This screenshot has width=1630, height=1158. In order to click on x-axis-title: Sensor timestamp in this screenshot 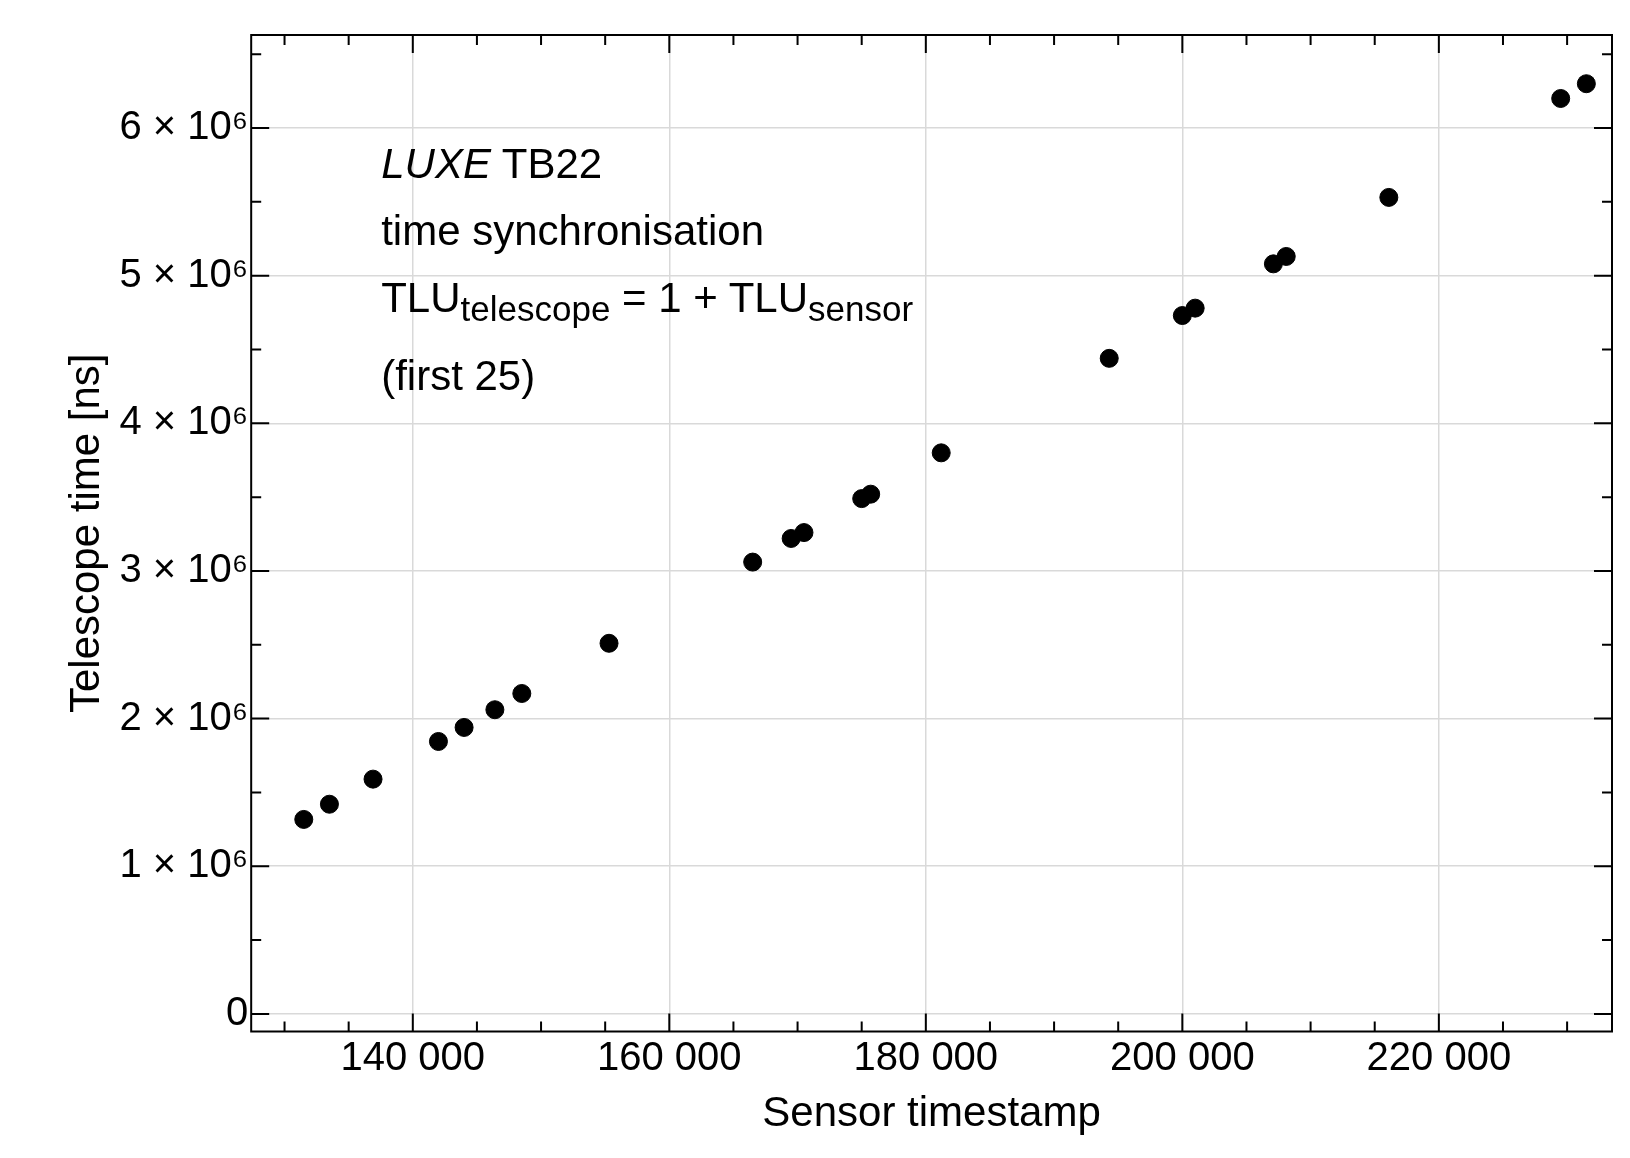, I will do `click(931, 1112)`.